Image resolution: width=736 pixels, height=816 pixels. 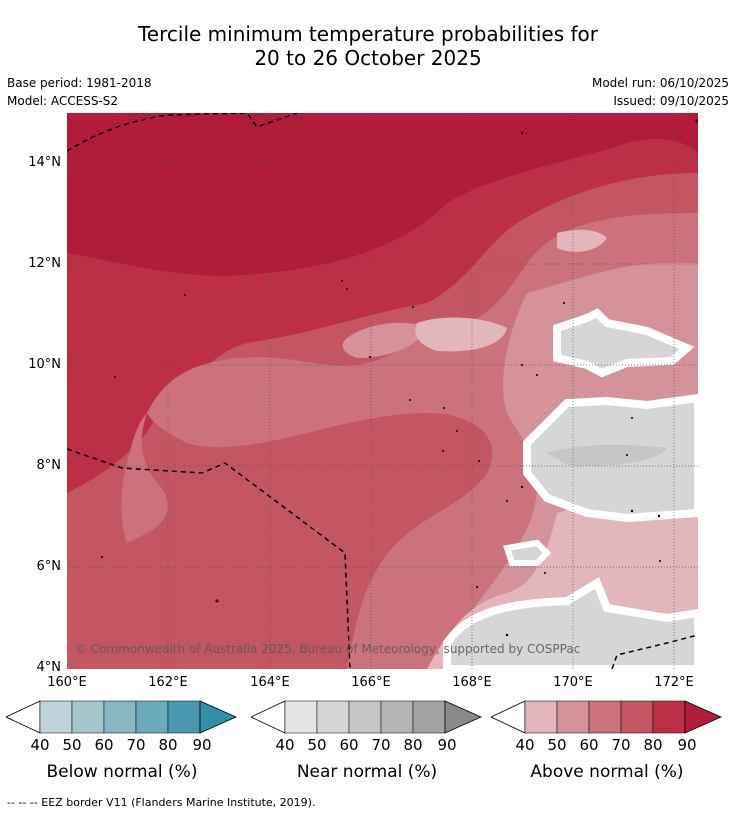 What do you see at coordinates (44, 263) in the screenshot?
I see `lat-label-12: 12°N` at bounding box center [44, 263].